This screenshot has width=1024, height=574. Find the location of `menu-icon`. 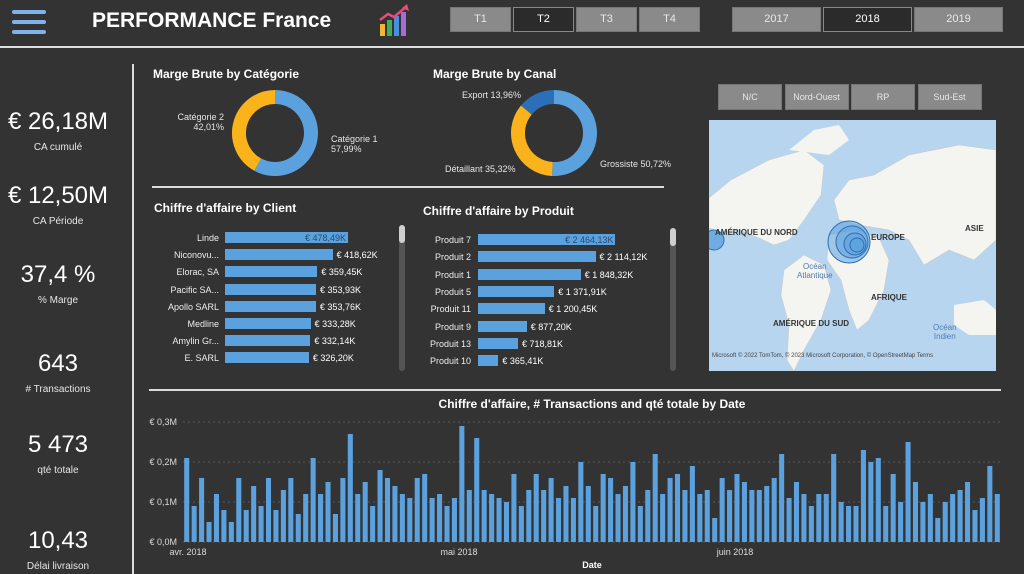

menu-icon is located at coordinates (29, 23).